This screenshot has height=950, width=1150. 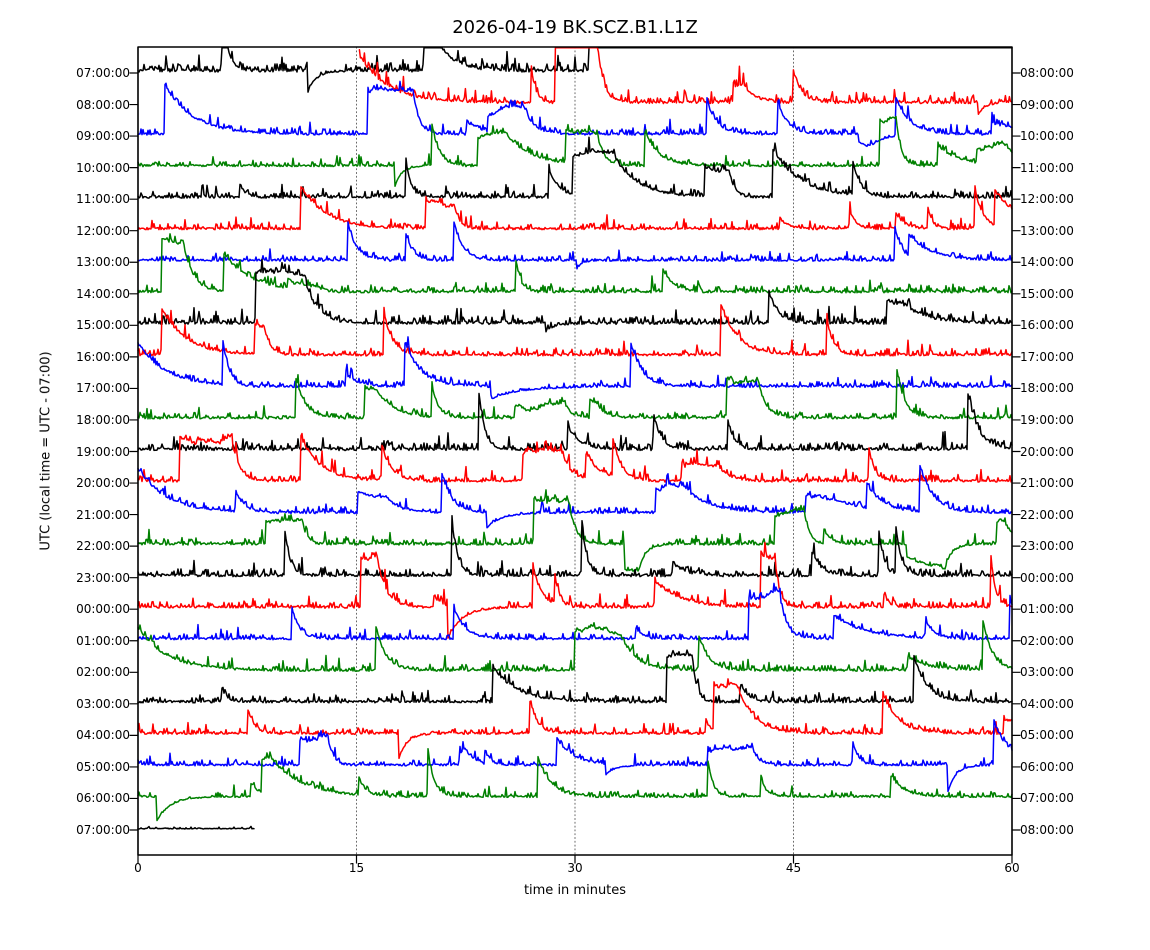 I want to click on right-time-label: 00:00:00, so click(x=1047, y=577).